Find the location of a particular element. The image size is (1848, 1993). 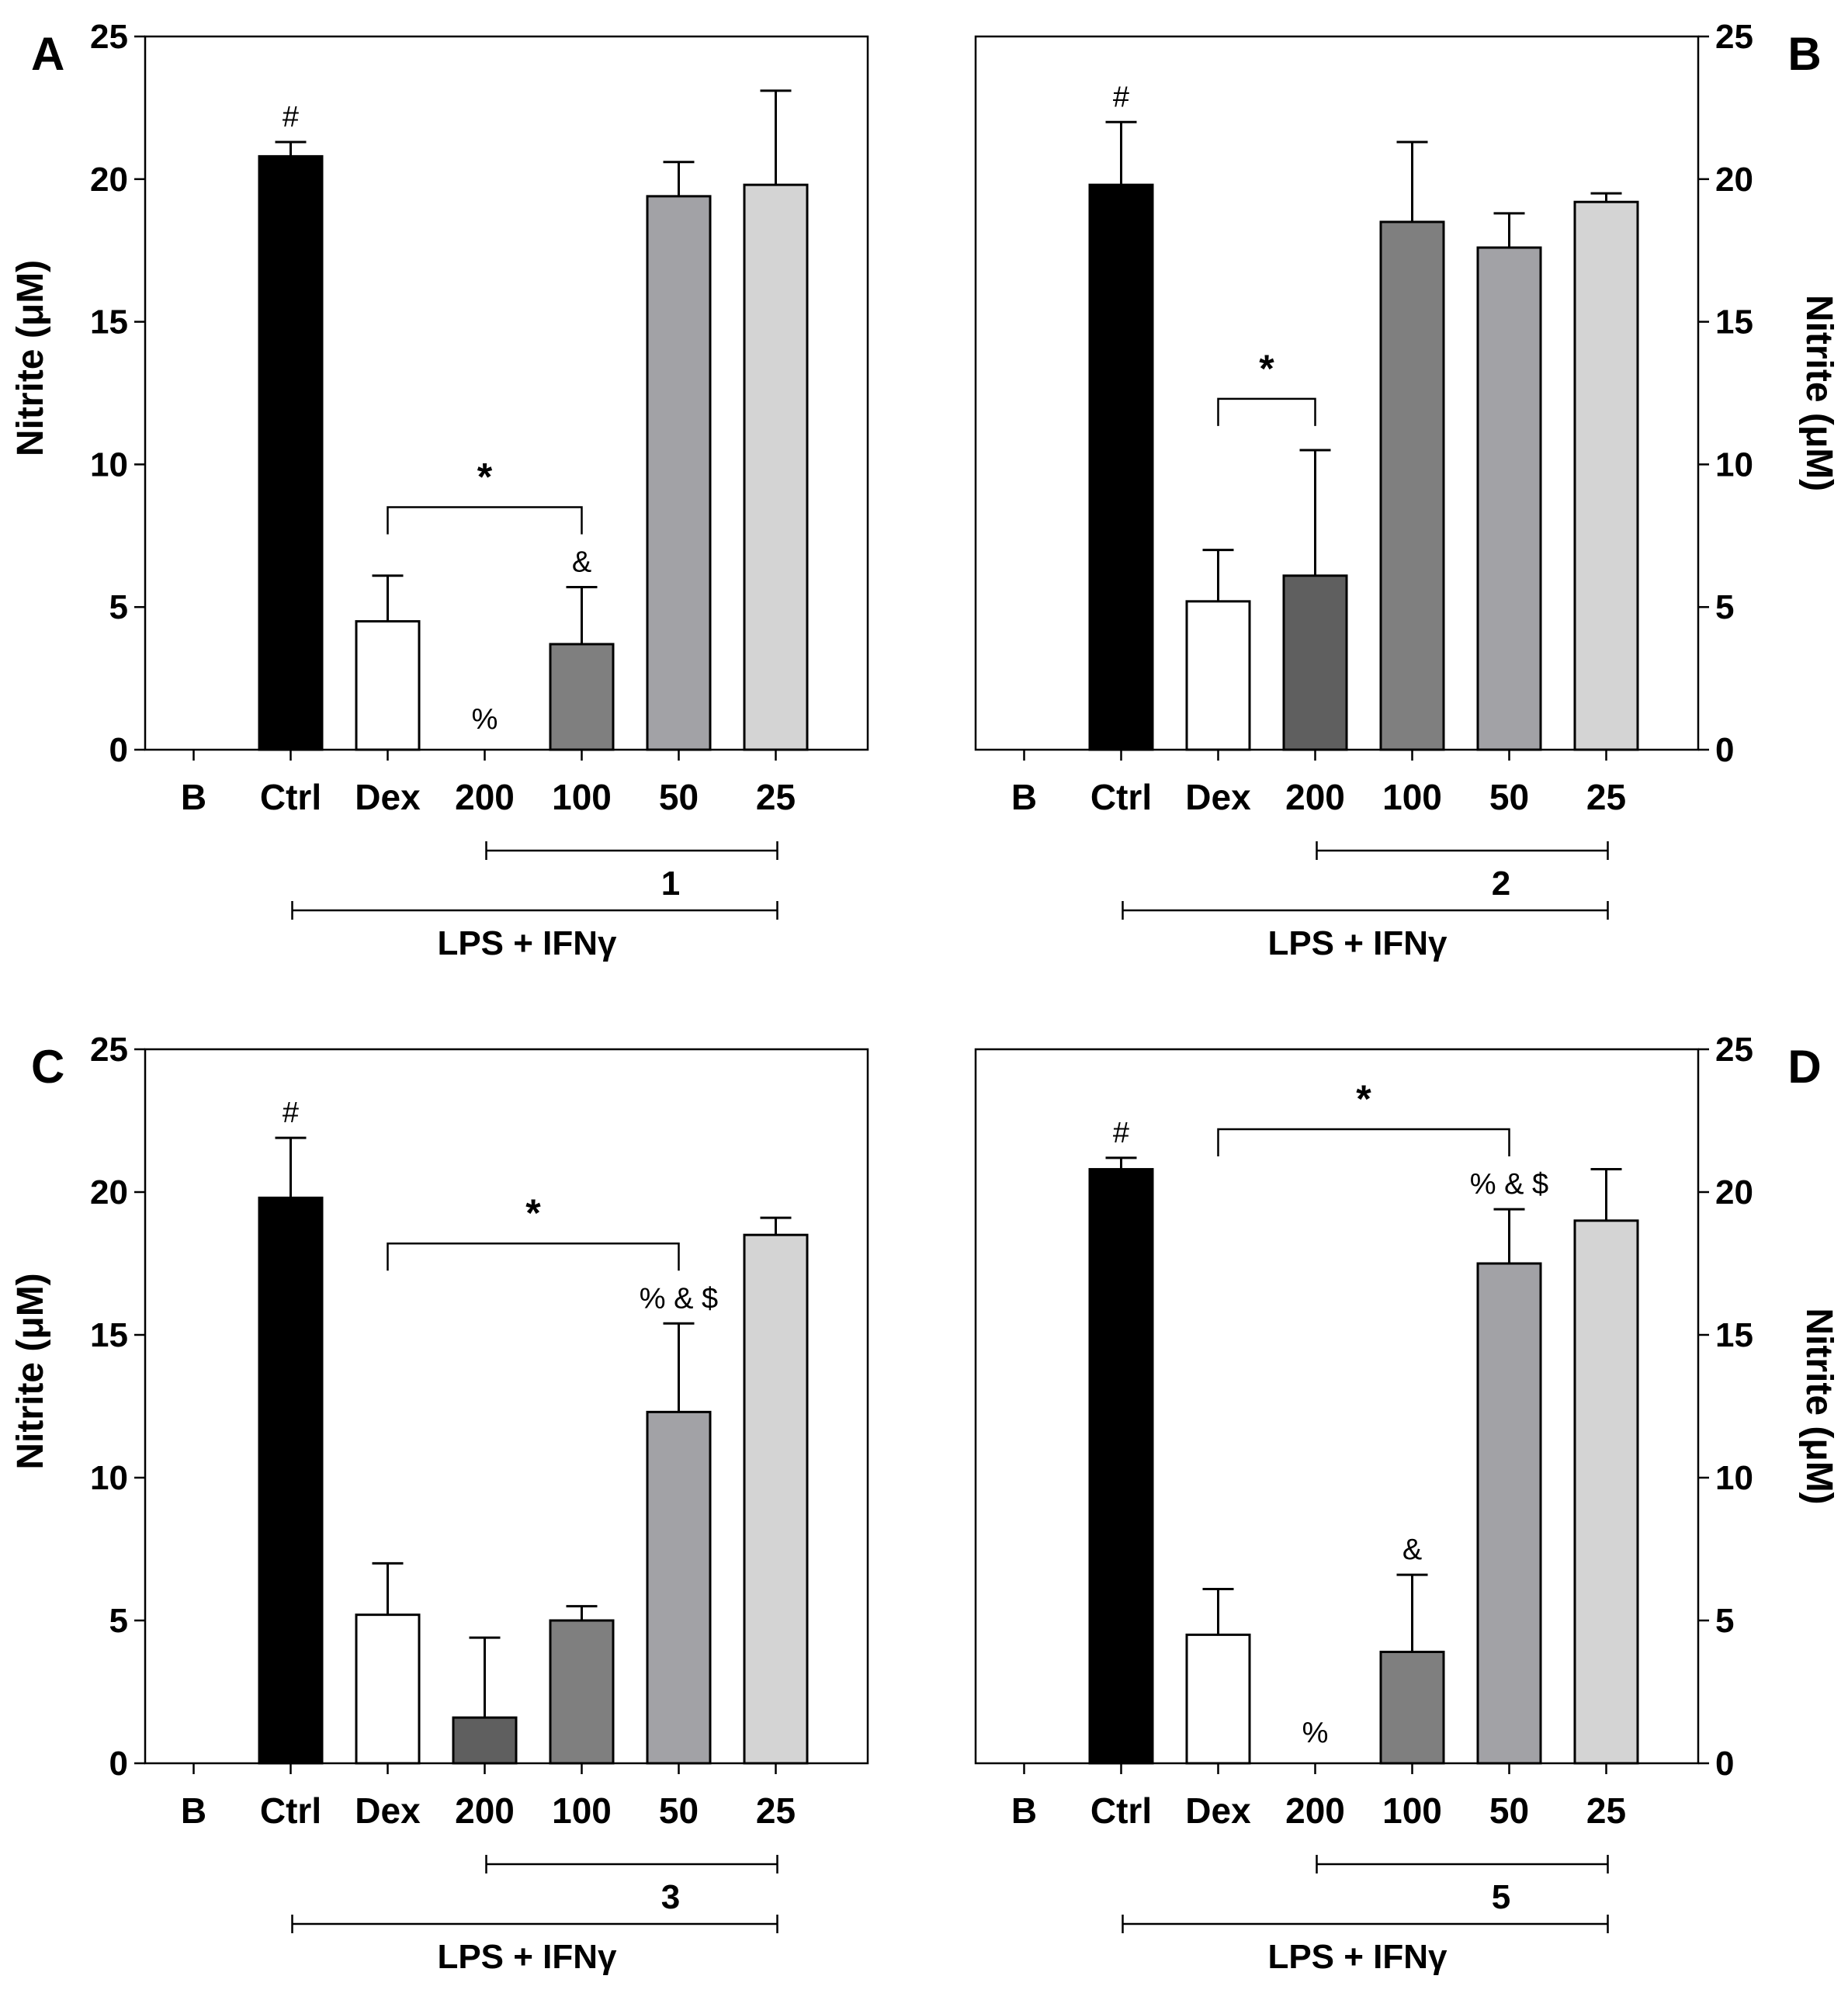

panel-letter: C is located at coordinates (47, 1067).